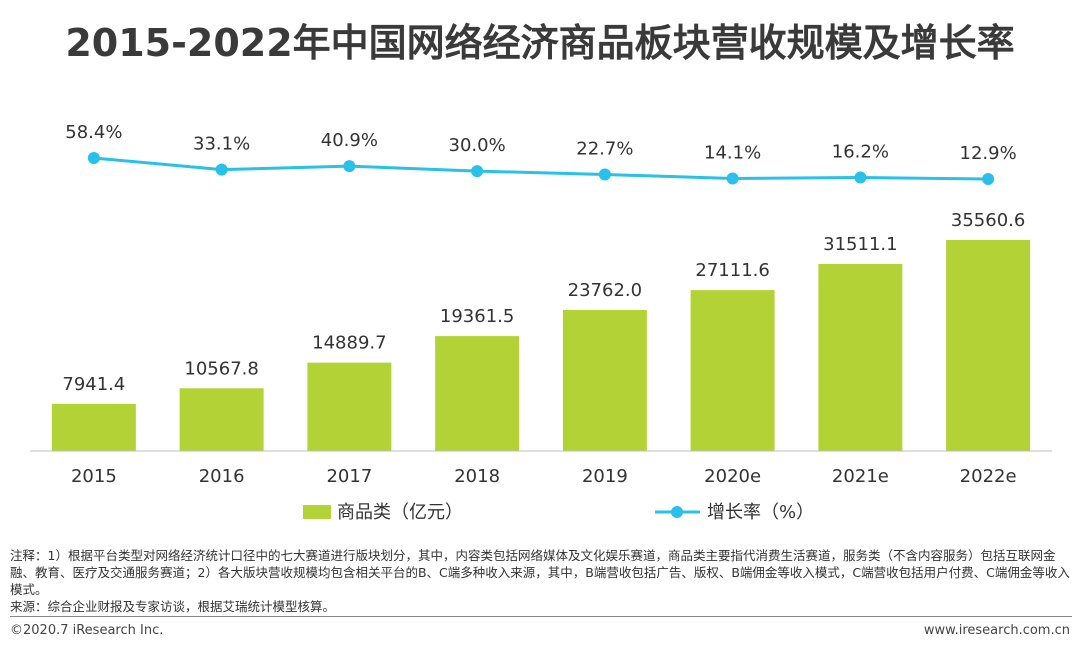  What do you see at coordinates (400, 512) in the screenshot?
I see `legend-bar-label: 商品类（亿元）` at bounding box center [400, 512].